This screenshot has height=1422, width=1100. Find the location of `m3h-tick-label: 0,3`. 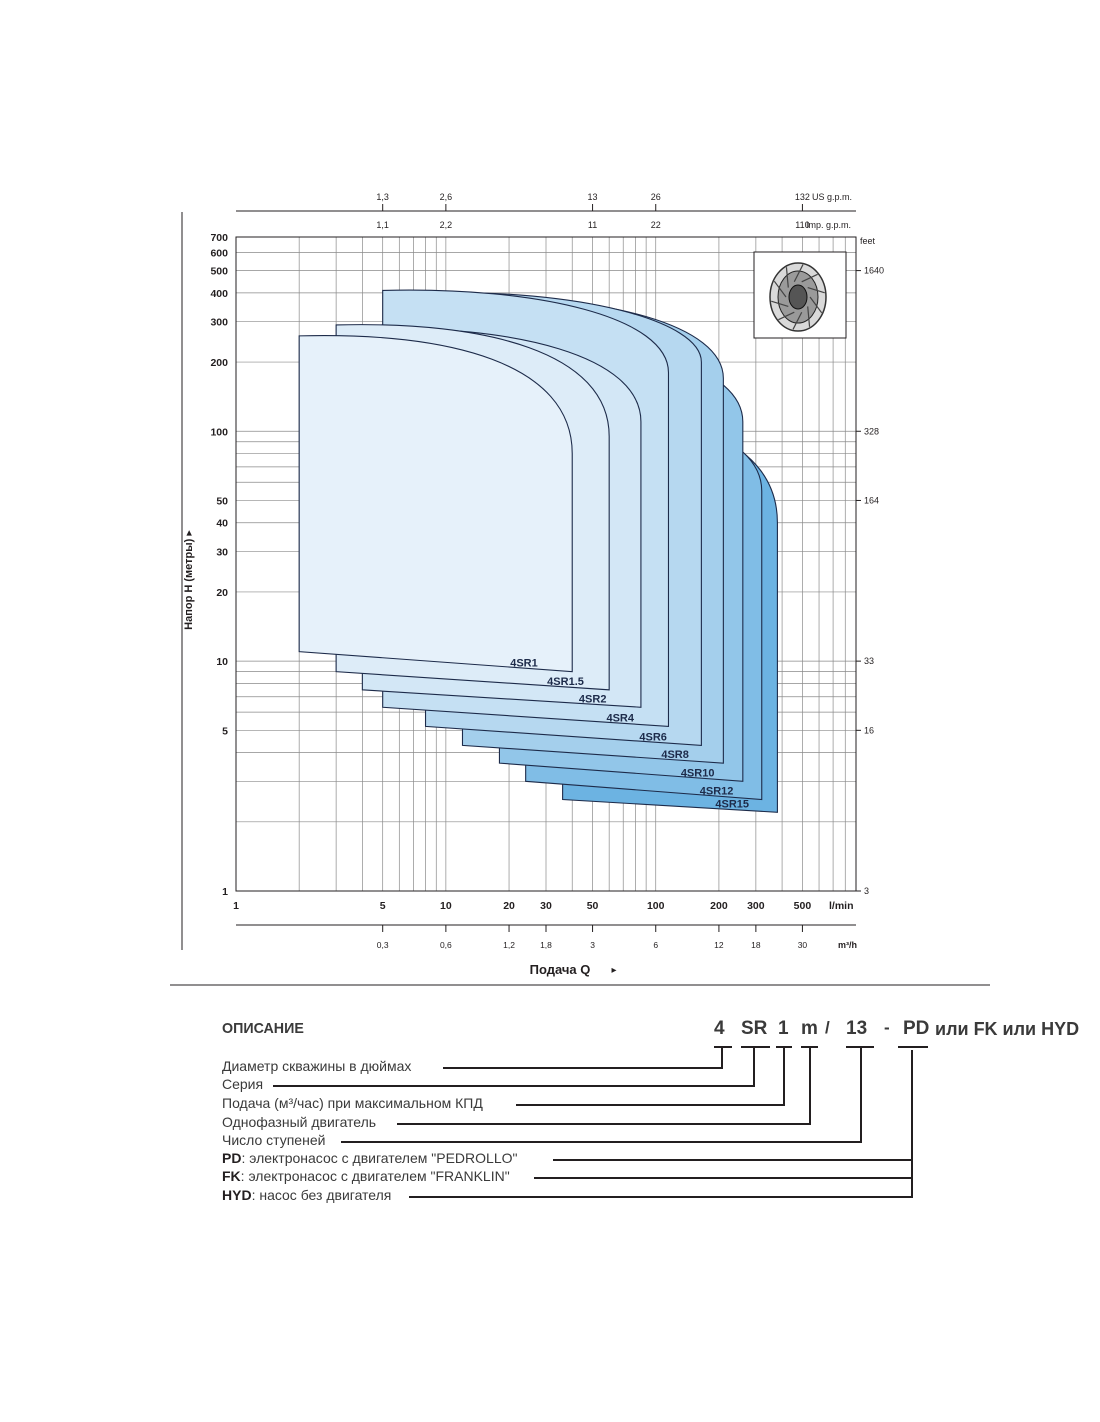

m3h-tick-label: 0,3 is located at coordinates (383, 945).